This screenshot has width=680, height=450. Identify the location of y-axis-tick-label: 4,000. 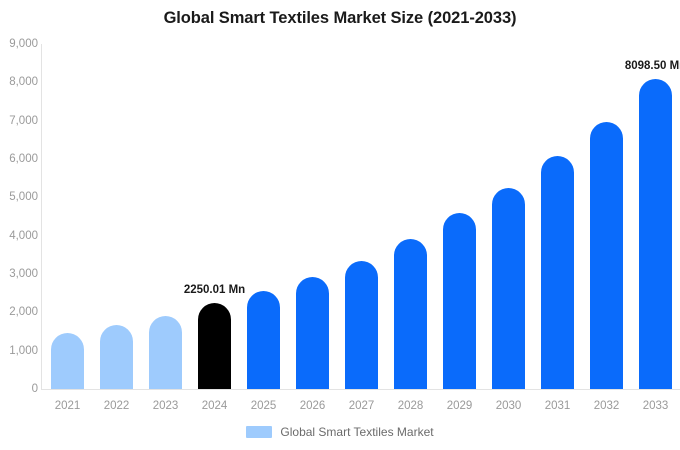
(23, 235).